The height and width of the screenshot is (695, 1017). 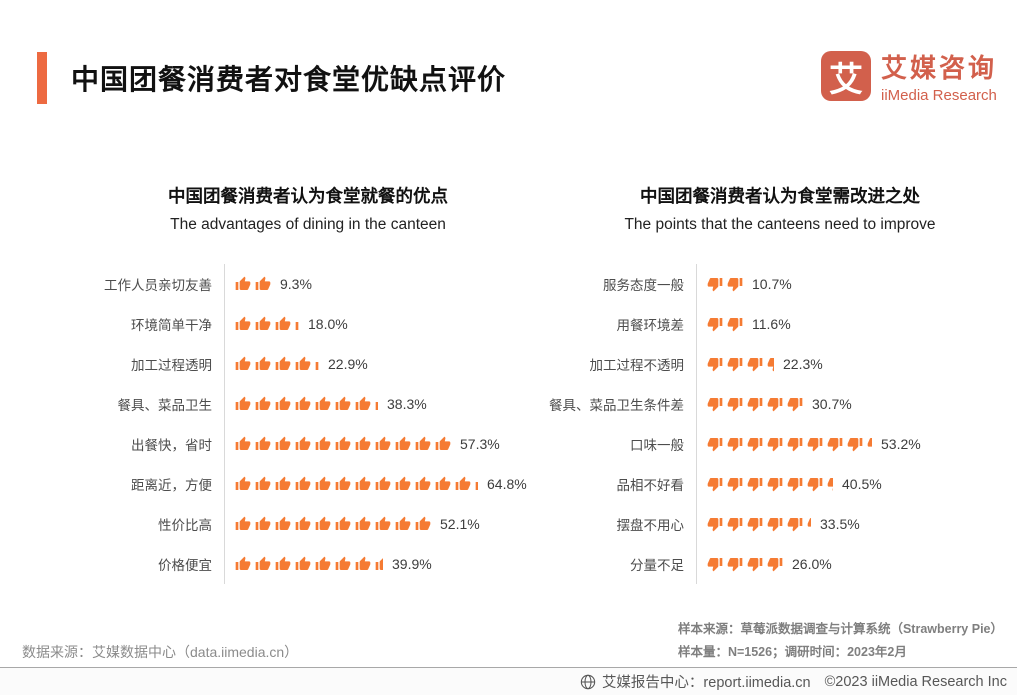 What do you see at coordinates (771, 324) in the screenshot?
I see `row-value: 11.6%` at bounding box center [771, 324].